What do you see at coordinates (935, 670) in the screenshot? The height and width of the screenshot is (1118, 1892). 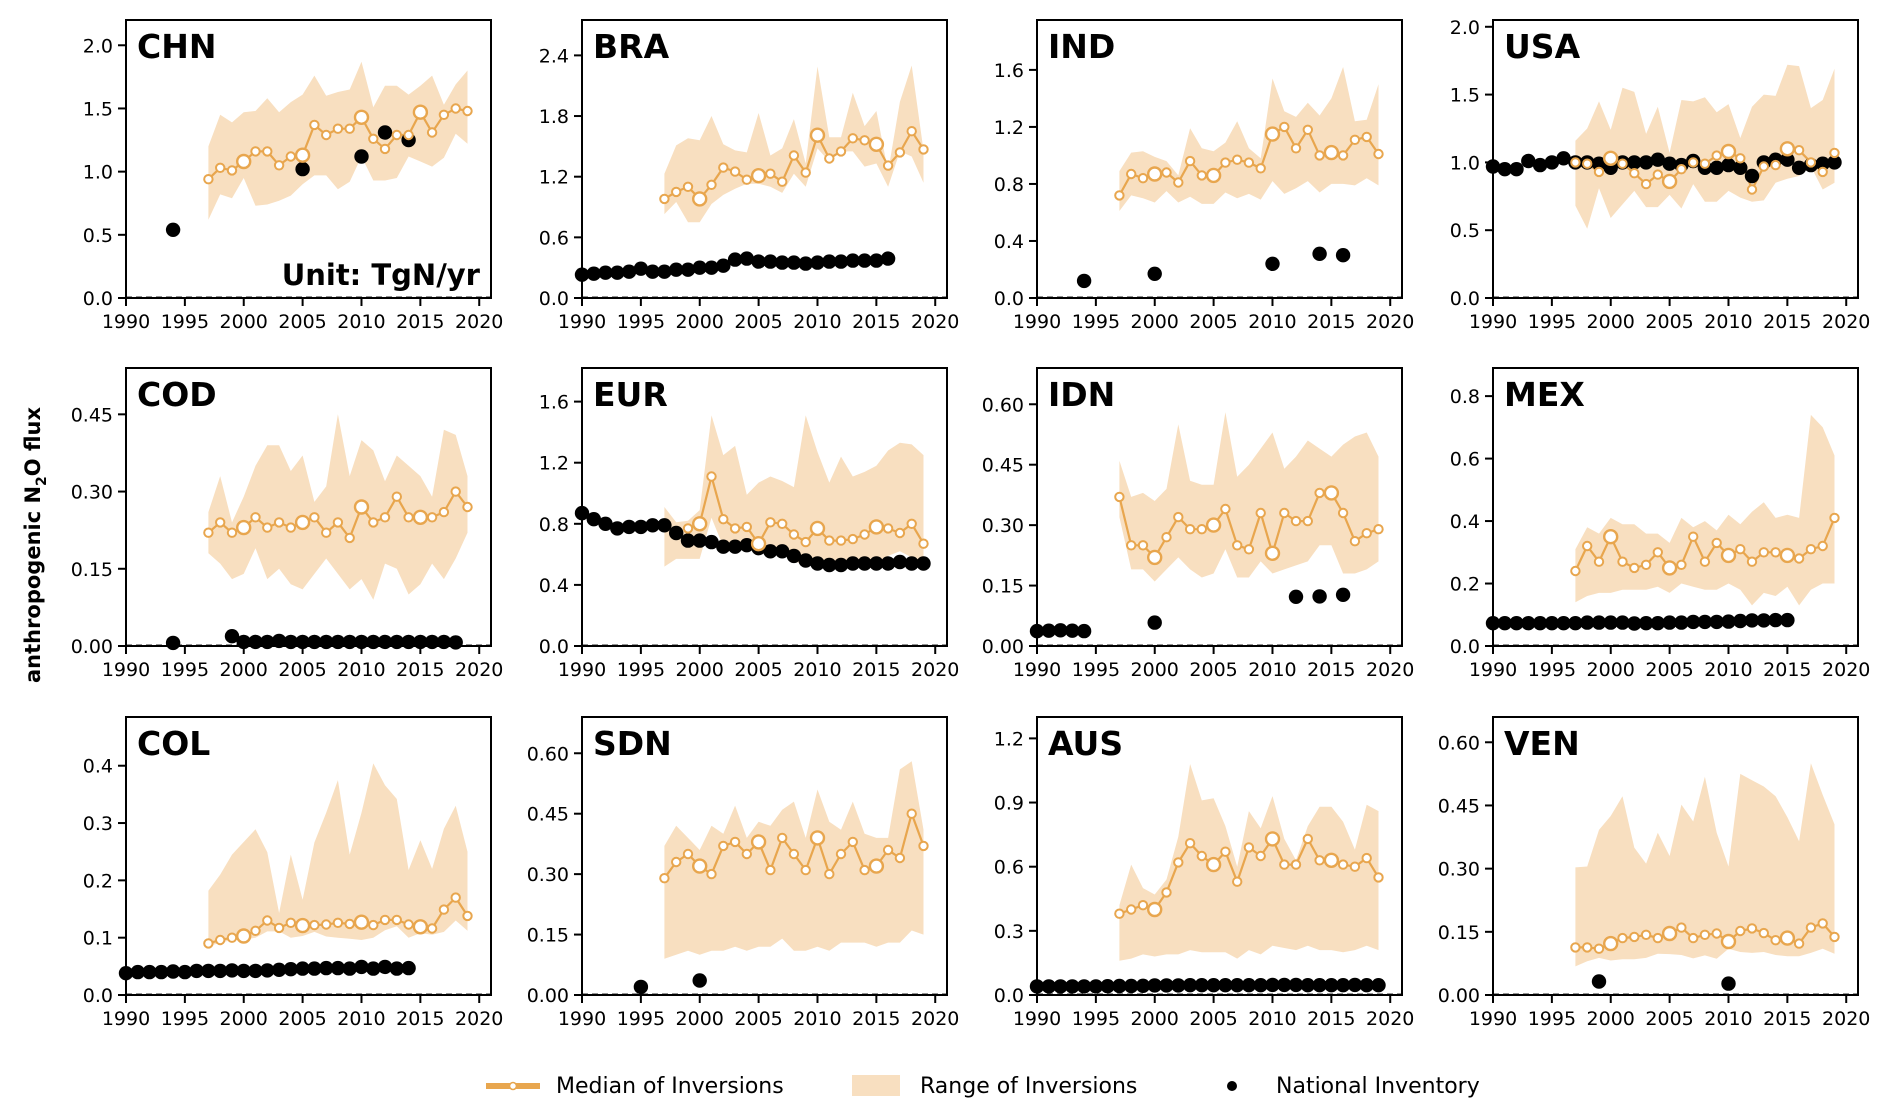 I see `x-tick-label: 2020` at bounding box center [935, 670].